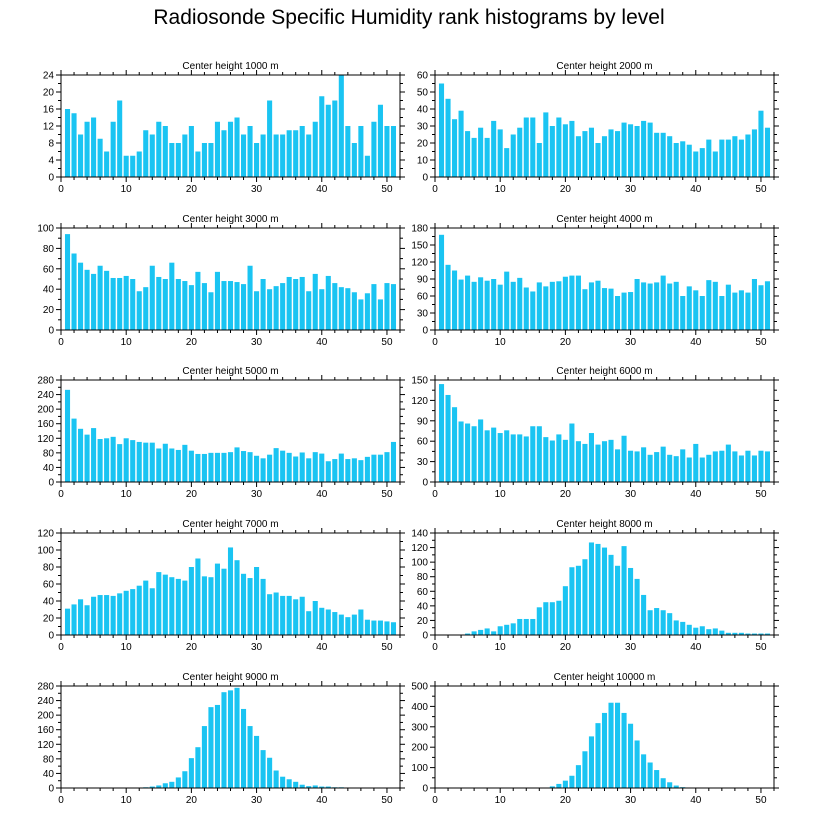 The height and width of the screenshot is (824, 818). Describe the element at coordinates (419, 768) in the screenshot. I see `y-tick-label: 100` at that location.